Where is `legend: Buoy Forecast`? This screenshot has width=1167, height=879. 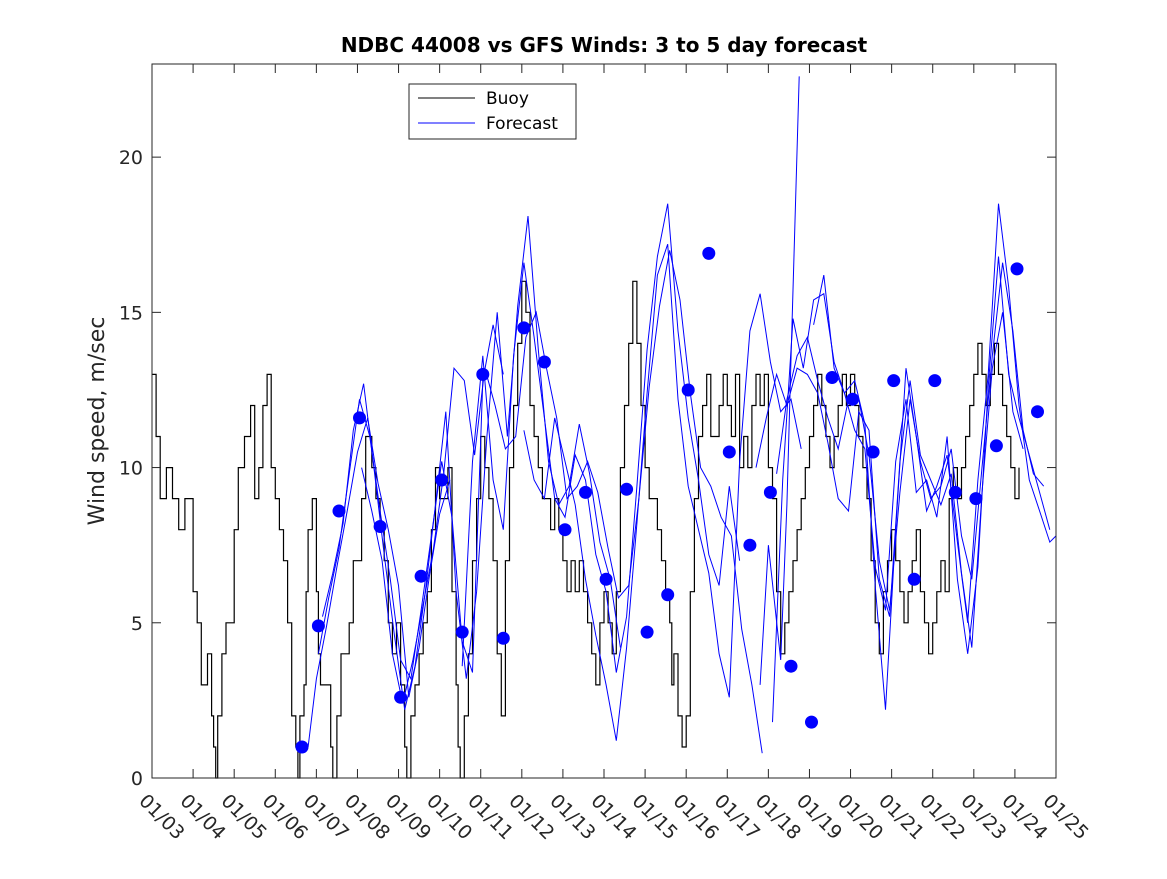 legend: Buoy Forecast is located at coordinates (492, 111).